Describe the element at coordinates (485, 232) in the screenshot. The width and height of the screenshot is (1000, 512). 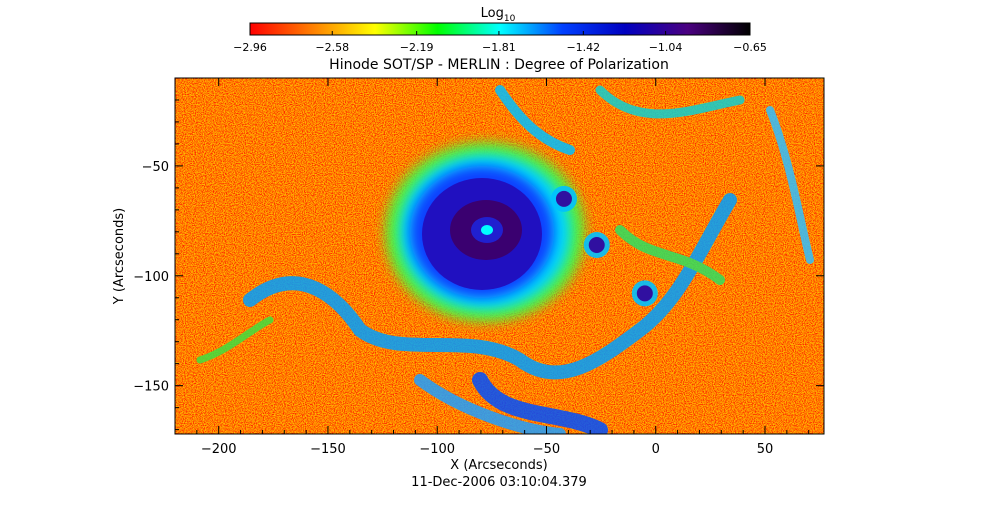
I see `sunspot` at that location.